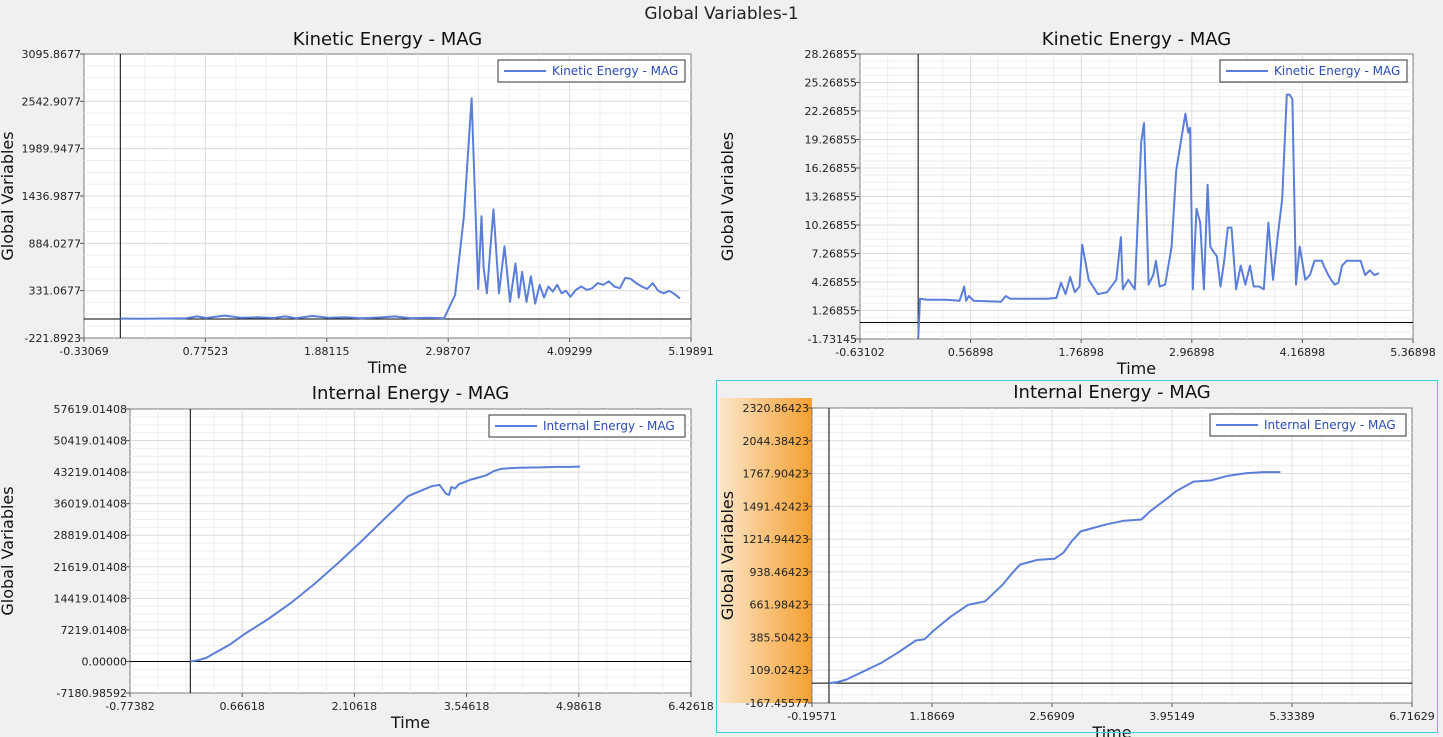  What do you see at coordinates (90, 409) in the screenshot?
I see `y-tick-label: 57619.01408` at bounding box center [90, 409].